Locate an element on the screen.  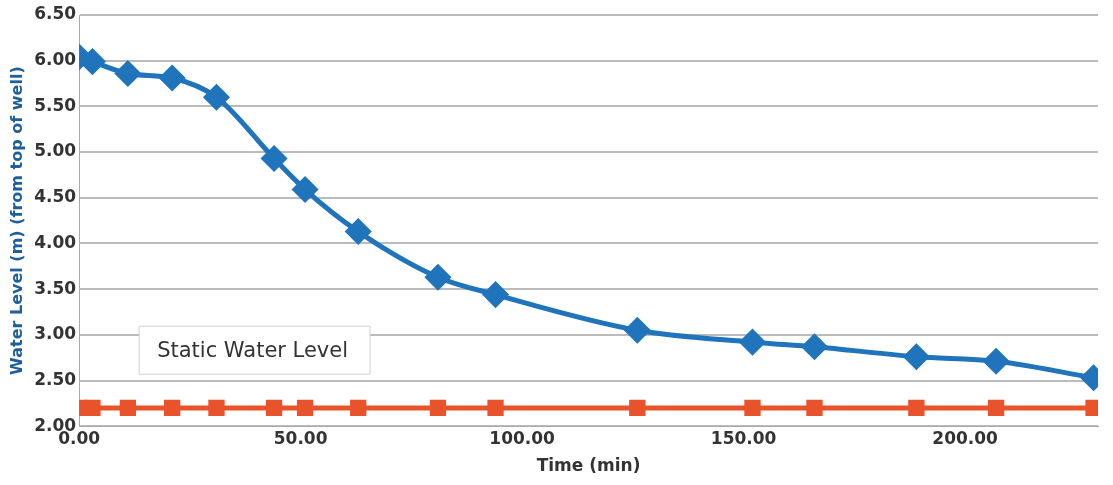
y-tick-label: 3.00 is located at coordinates (55, 333).